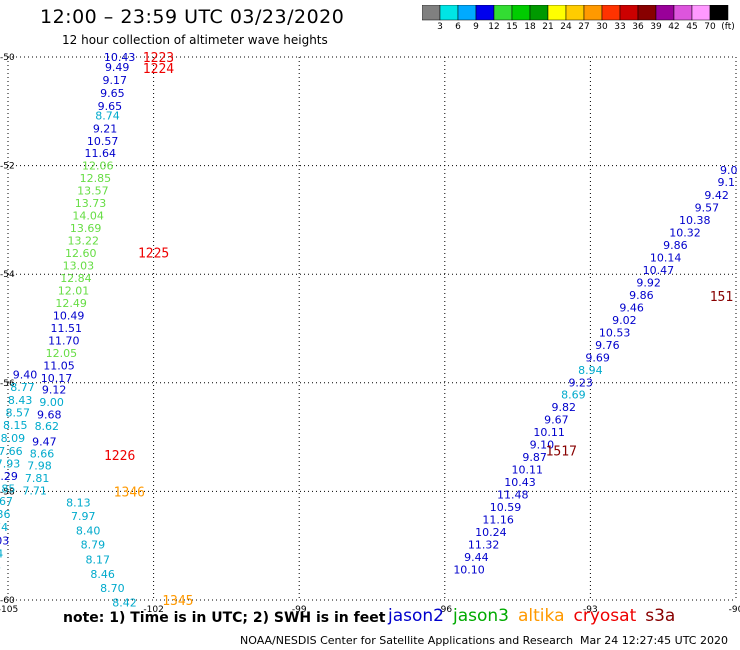  What do you see at coordinates (654, 640) in the screenshot?
I see `credit-time: Mar 24 12:27:45 UTC 2020` at bounding box center [654, 640].